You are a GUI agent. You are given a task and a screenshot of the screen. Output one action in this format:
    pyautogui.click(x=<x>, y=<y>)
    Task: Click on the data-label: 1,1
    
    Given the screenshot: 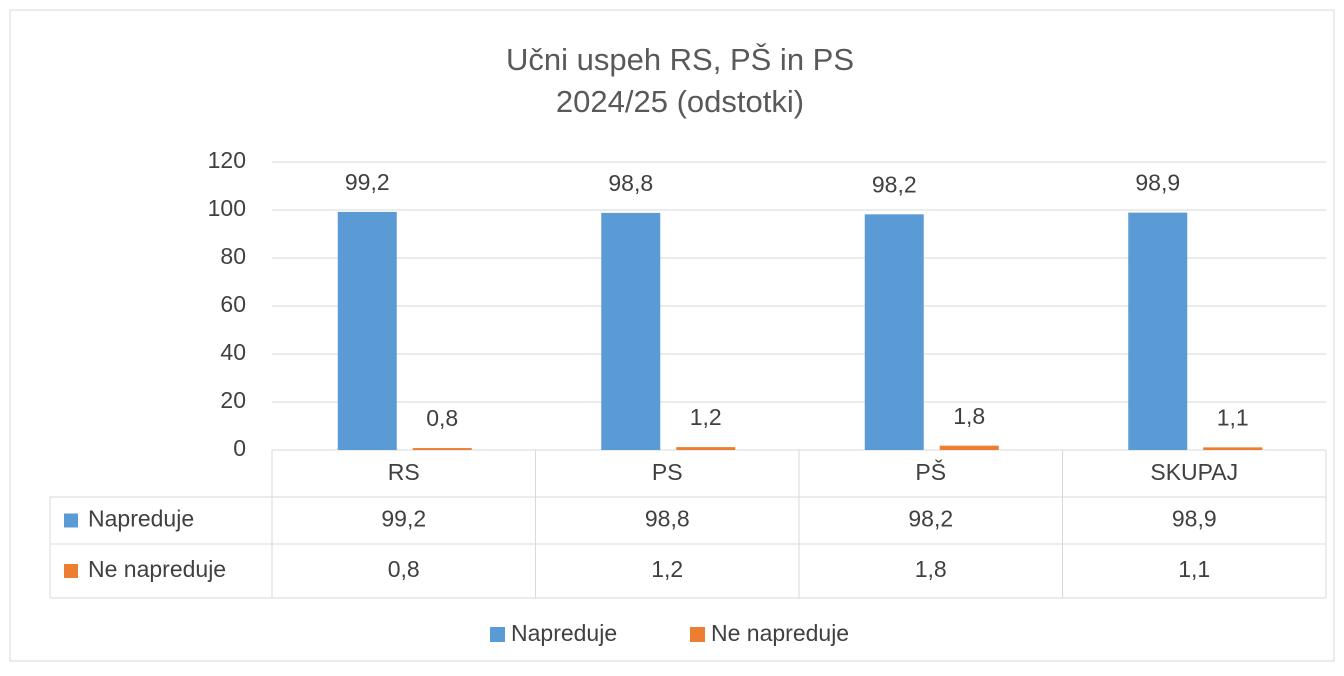 What is the action you would take?
    pyautogui.click(x=1233, y=417)
    